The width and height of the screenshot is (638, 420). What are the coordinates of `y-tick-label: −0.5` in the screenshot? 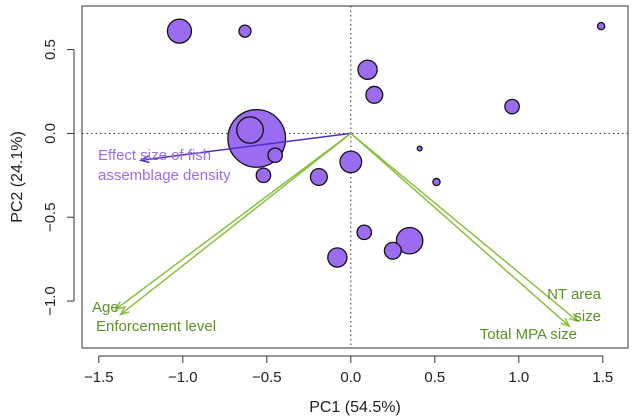 It's located at (50, 217).